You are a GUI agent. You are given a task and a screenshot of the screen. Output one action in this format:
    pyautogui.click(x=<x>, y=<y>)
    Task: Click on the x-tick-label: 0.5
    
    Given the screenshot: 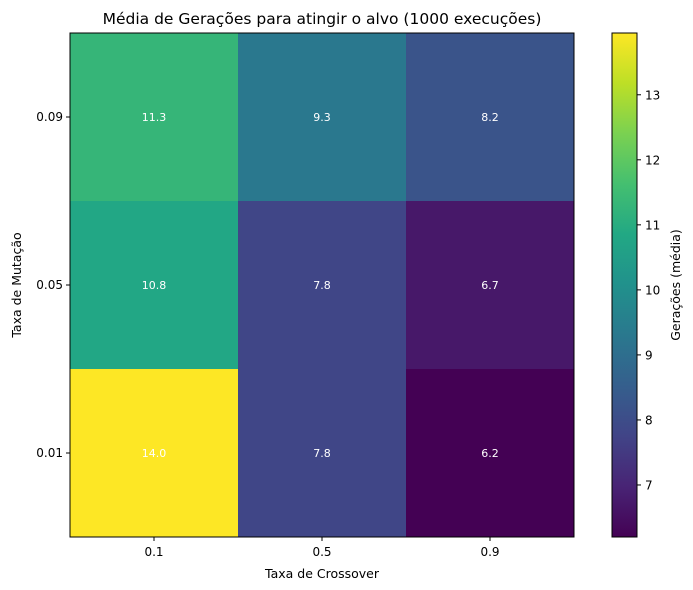 What is the action you would take?
    pyautogui.click(x=321, y=552)
    